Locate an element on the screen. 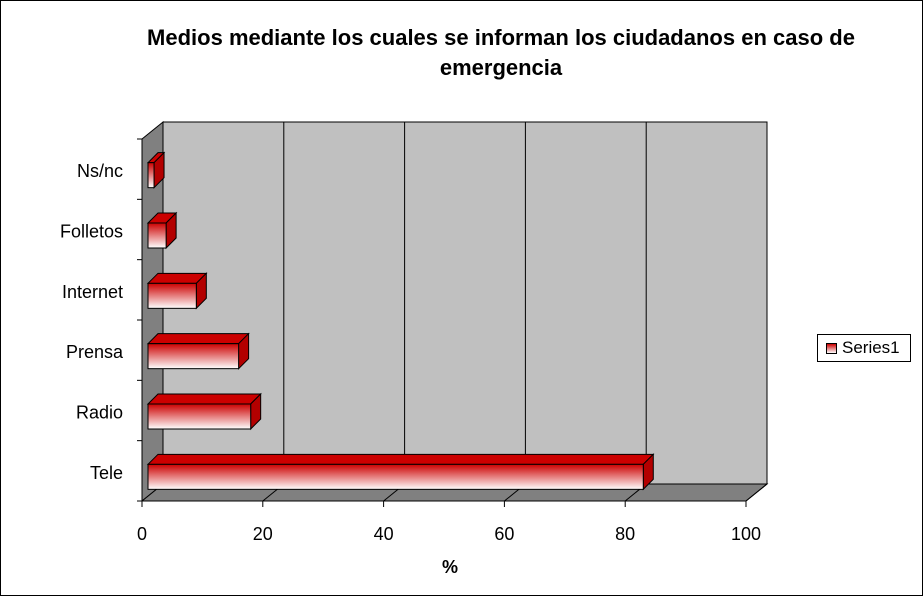 The height and width of the screenshot is (596, 923). y-tick-label: Tele is located at coordinates (106, 473).